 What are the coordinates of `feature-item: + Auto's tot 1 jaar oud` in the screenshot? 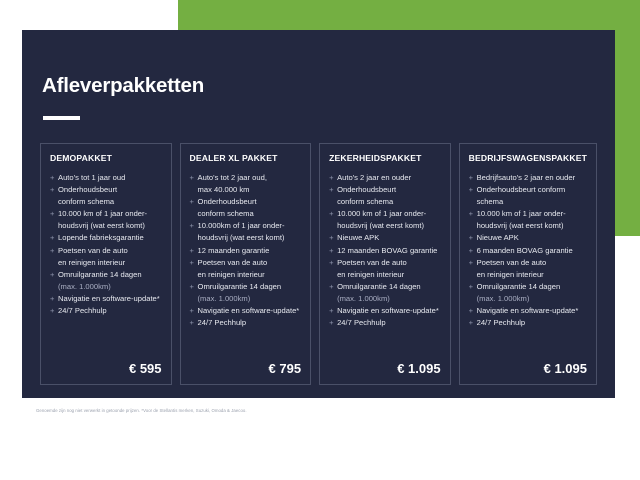 It's located at (106, 178).